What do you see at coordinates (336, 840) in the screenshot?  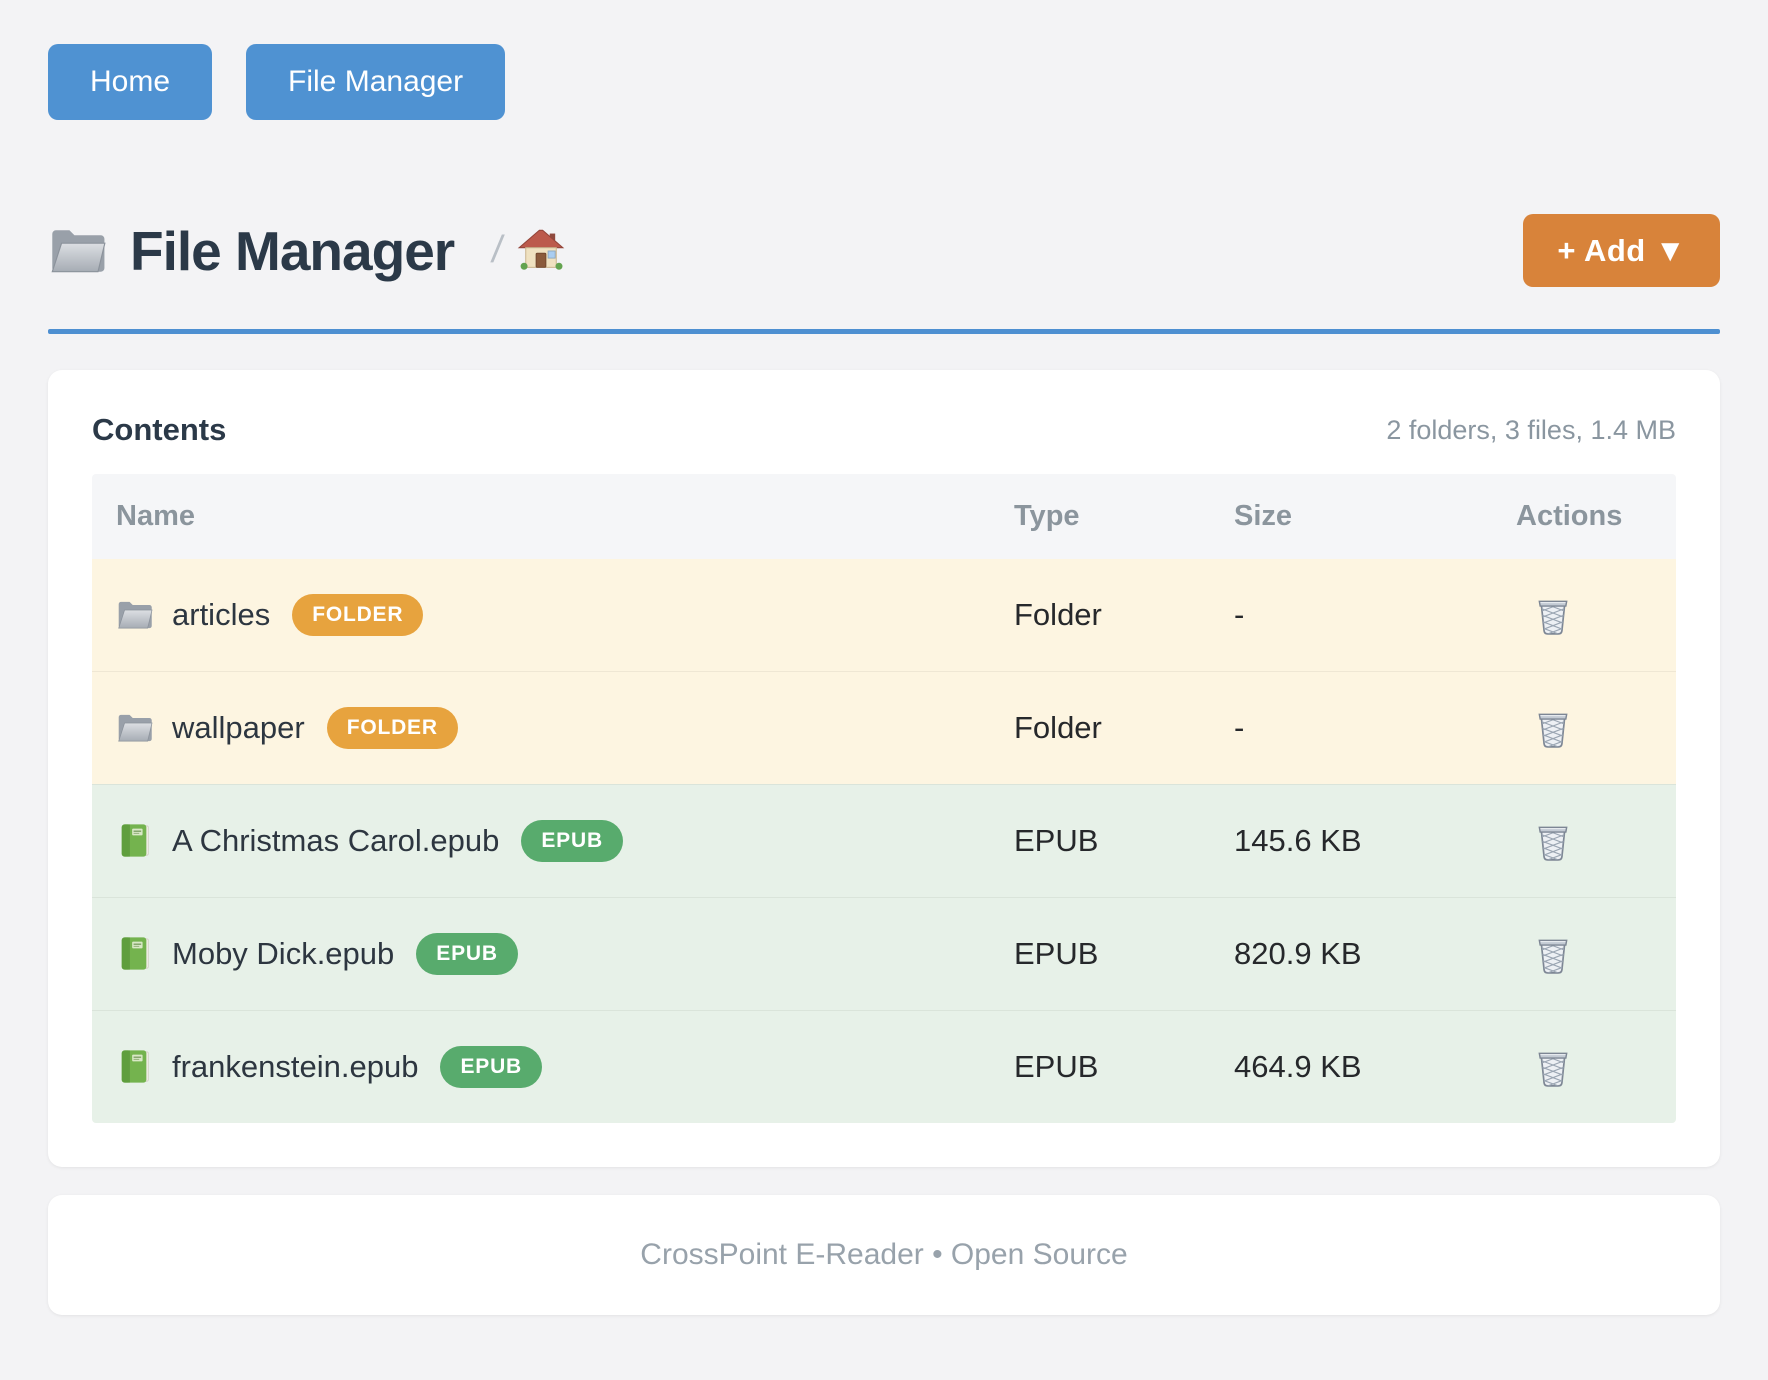 I see `row-name: A Christmas Carol.epub` at bounding box center [336, 840].